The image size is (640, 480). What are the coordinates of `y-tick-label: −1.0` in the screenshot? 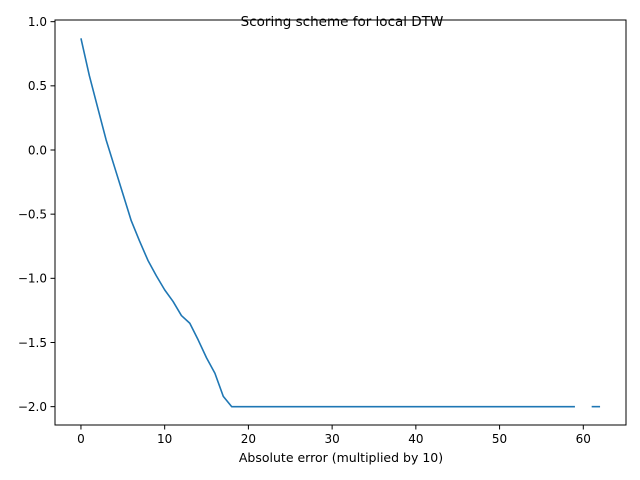 It's located at (32, 279).